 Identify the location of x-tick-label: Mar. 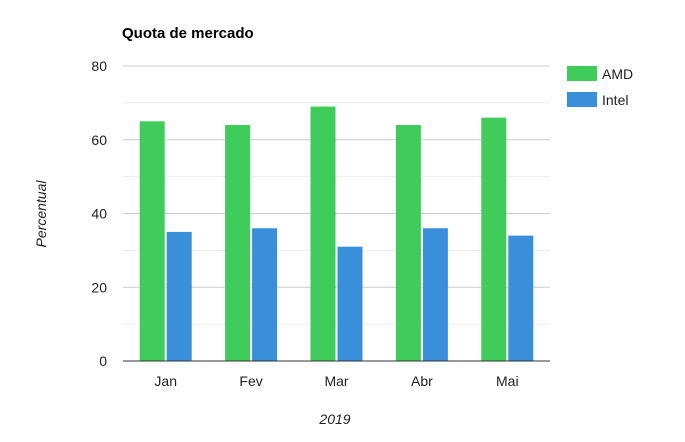
(336, 381).